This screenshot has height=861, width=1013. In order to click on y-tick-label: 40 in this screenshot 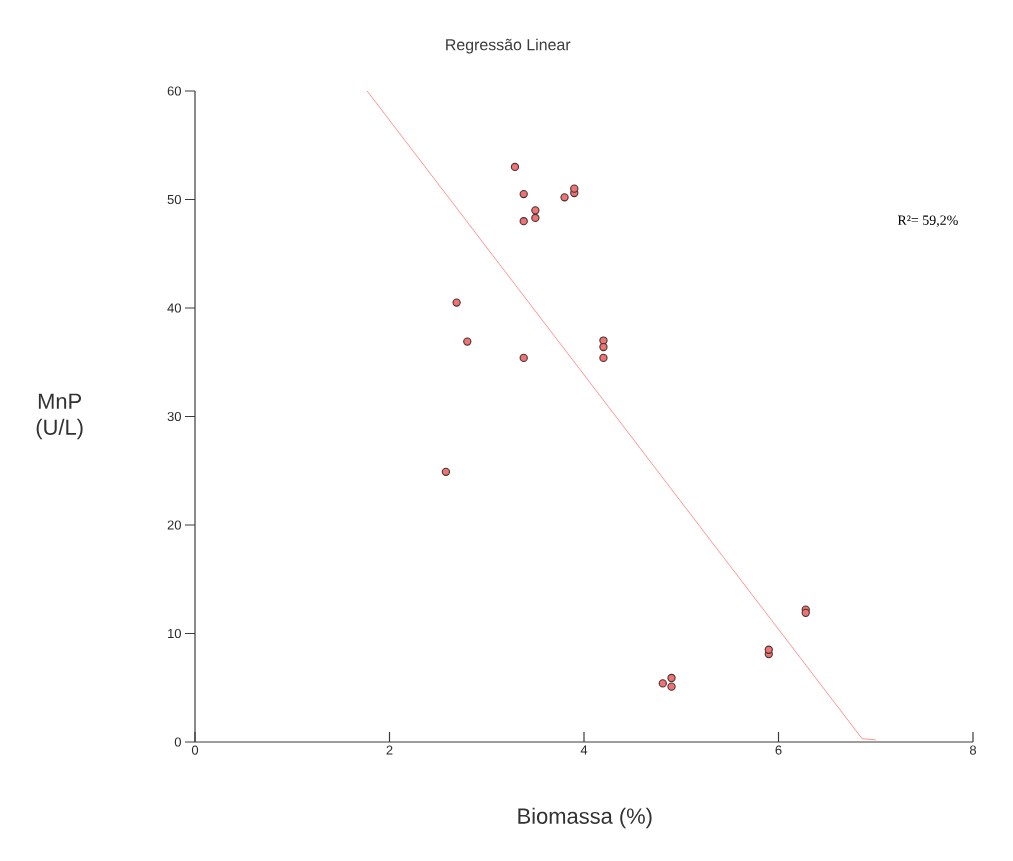, I will do `click(174, 308)`.